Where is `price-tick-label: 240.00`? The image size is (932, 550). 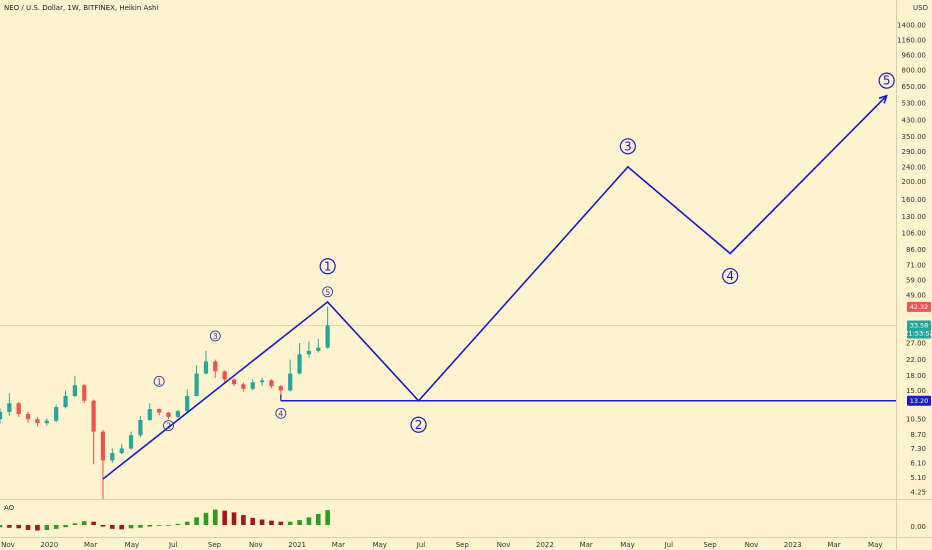 price-tick-label: 240.00 is located at coordinates (914, 167).